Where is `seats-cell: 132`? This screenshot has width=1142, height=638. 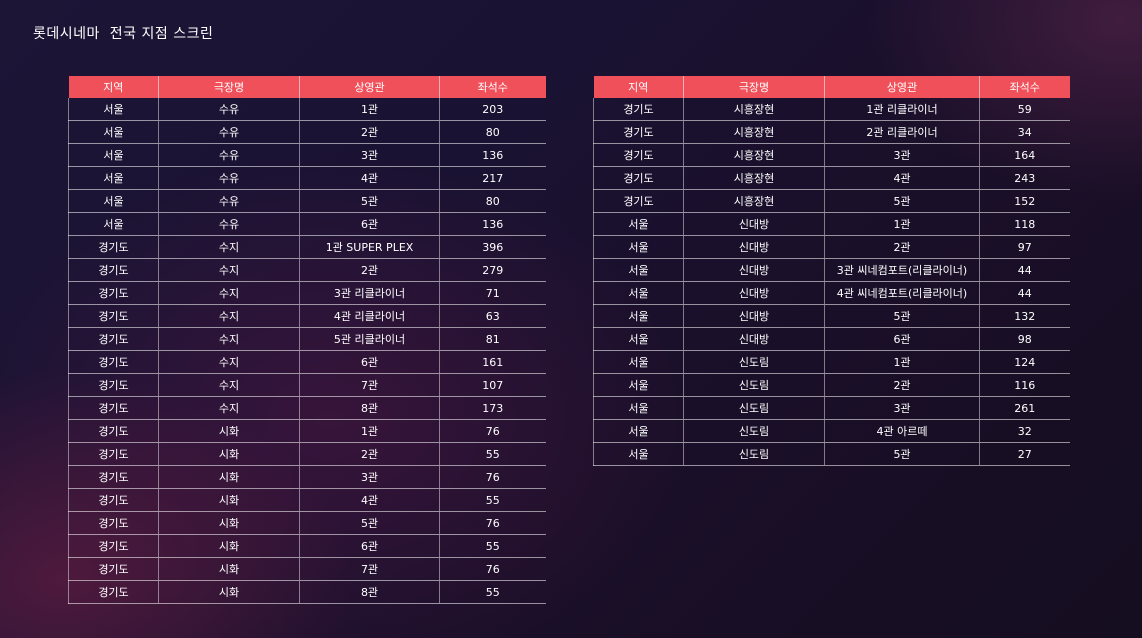
seats-cell: 132 is located at coordinates (1024, 316).